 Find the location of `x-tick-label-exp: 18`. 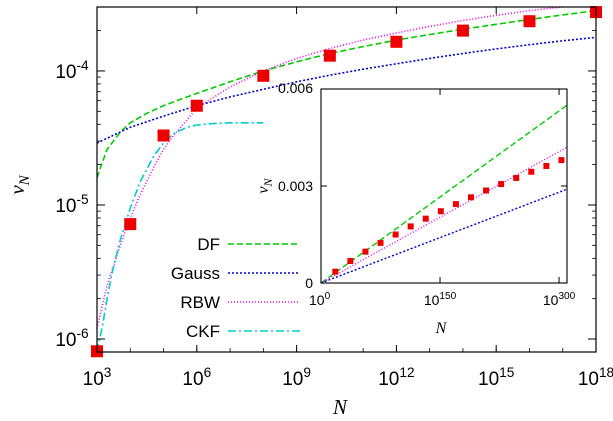

x-tick-label-exp: 18 is located at coordinates (606, 372).